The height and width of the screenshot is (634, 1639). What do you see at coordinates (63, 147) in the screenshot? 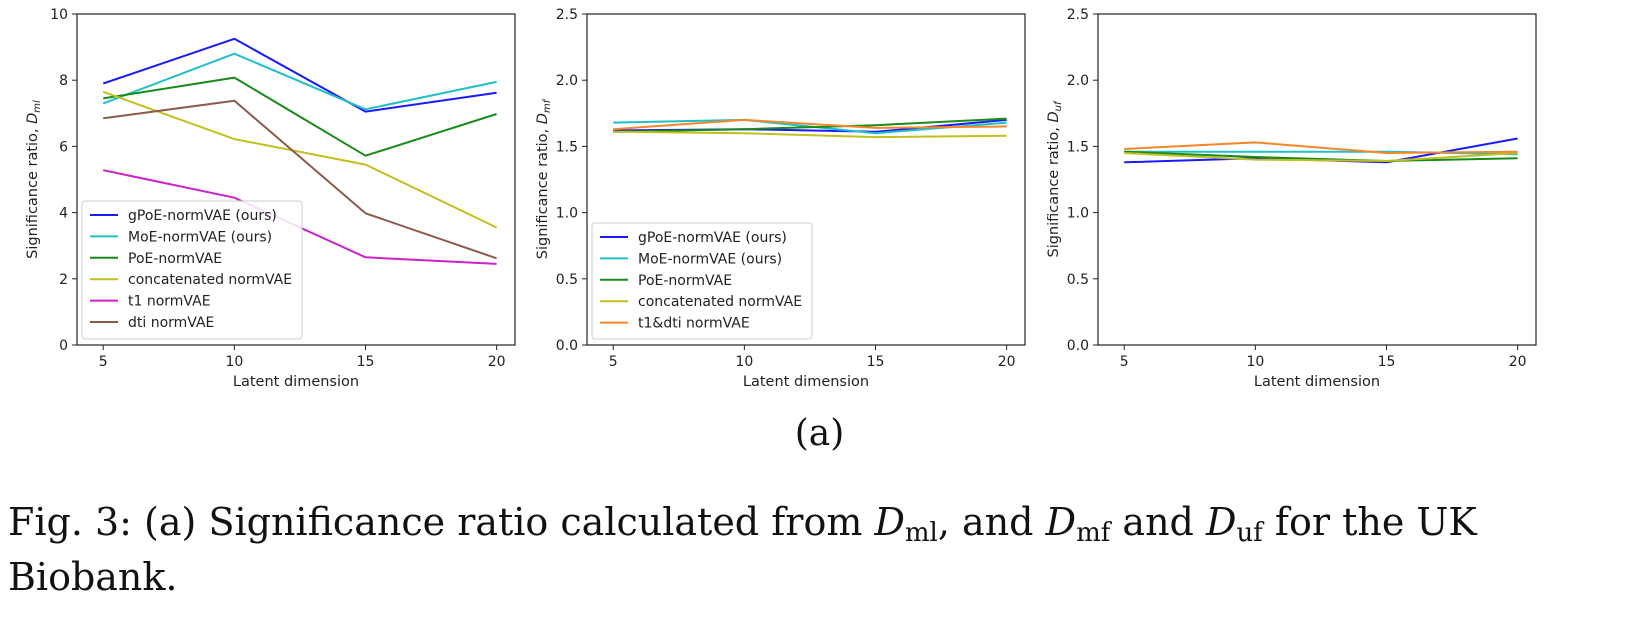
I see `y-tick-label: 6` at bounding box center [63, 147].